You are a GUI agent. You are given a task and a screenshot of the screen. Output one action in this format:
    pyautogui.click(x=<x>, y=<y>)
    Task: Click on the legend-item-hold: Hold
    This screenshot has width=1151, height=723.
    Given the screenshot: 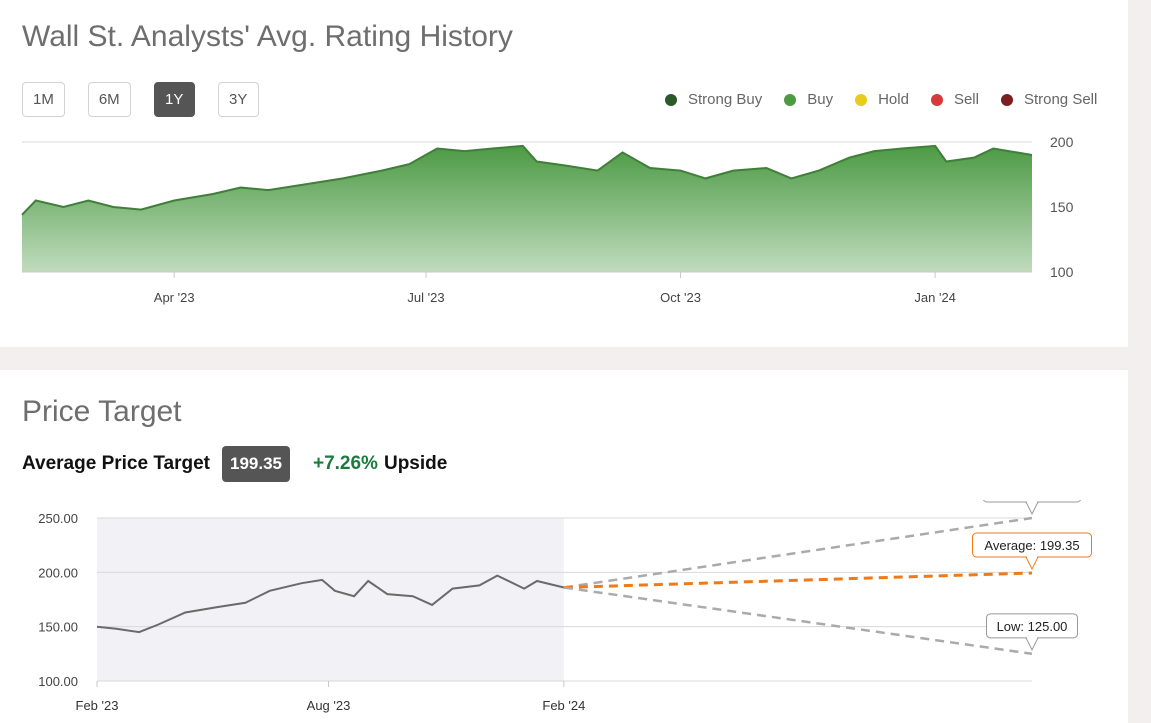 What is the action you would take?
    pyautogui.click(x=882, y=99)
    